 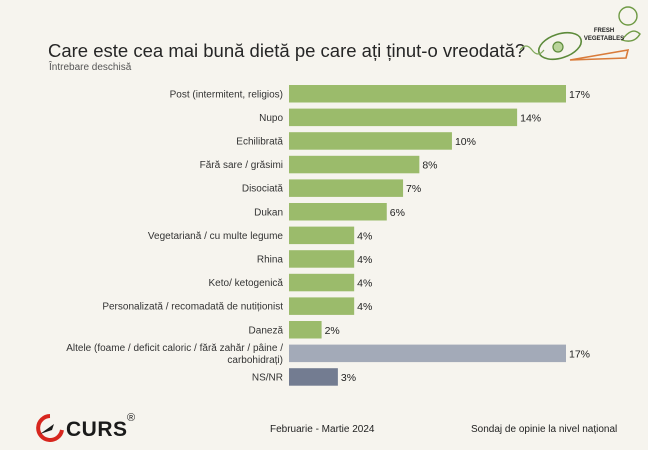 I want to click on value-label-6: 4%, so click(x=364, y=236).